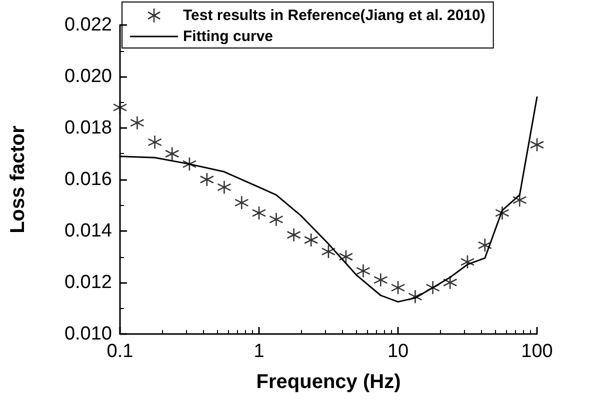 Image resolution: width=605 pixels, height=400 pixels. What do you see at coordinates (88, 25) in the screenshot?
I see `y-tick-label: 0.022` at bounding box center [88, 25].